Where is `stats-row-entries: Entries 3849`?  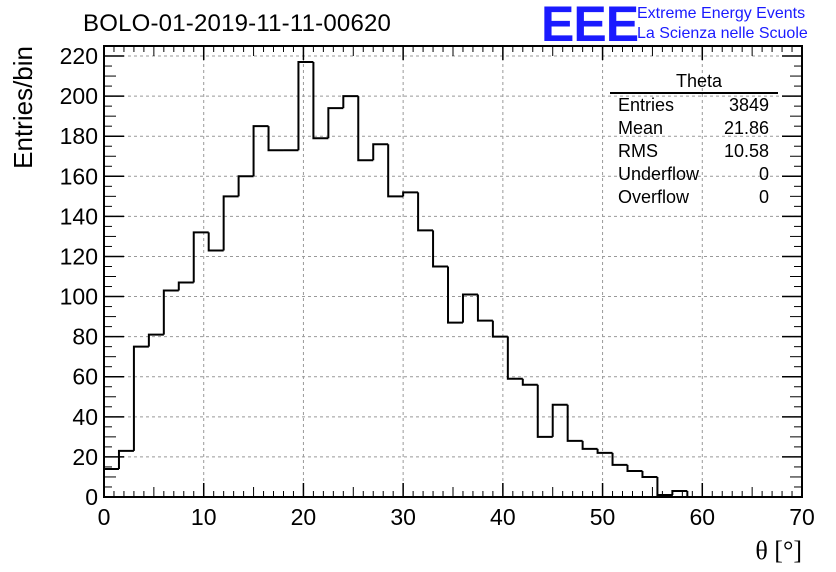 stats-row-entries: Entries 3849 is located at coordinates (694, 105).